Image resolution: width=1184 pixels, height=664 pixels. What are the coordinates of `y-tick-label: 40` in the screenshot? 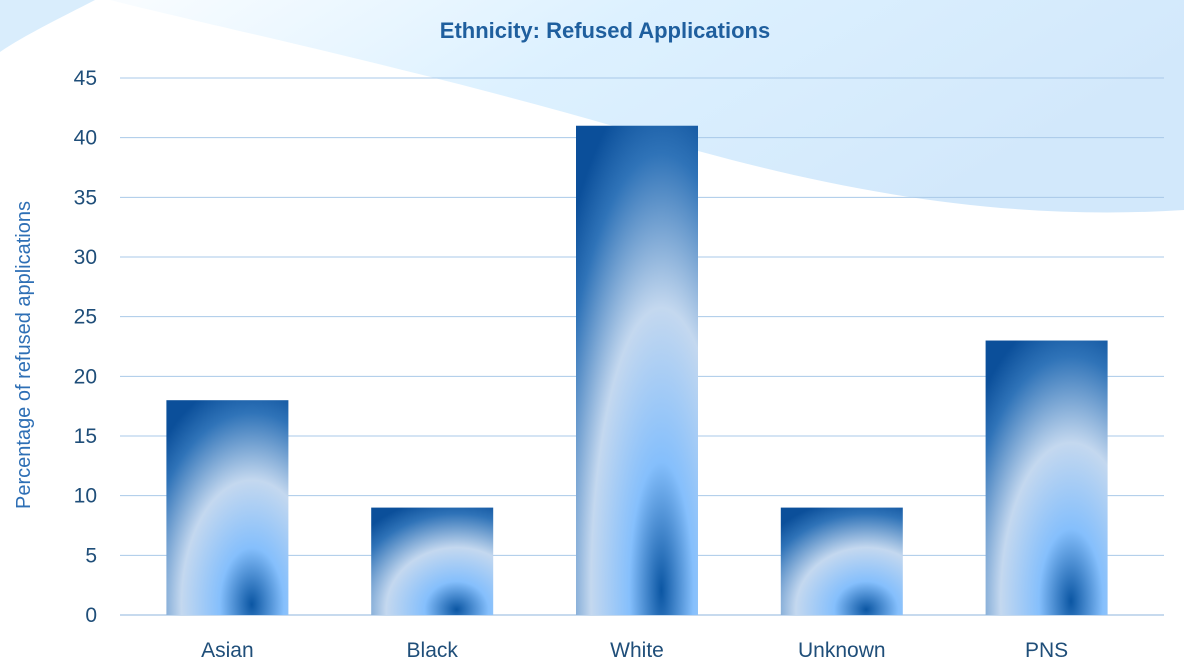 It's located at (85, 138).